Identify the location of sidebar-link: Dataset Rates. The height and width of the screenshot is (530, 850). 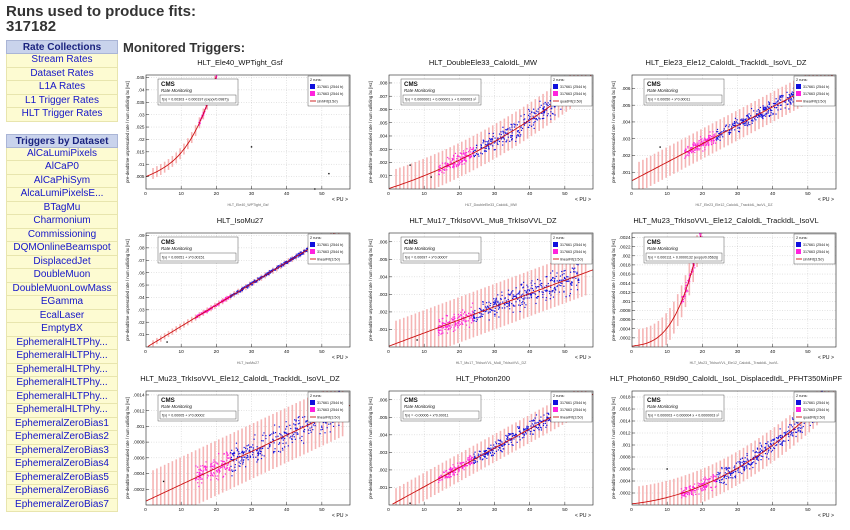
(62, 74).